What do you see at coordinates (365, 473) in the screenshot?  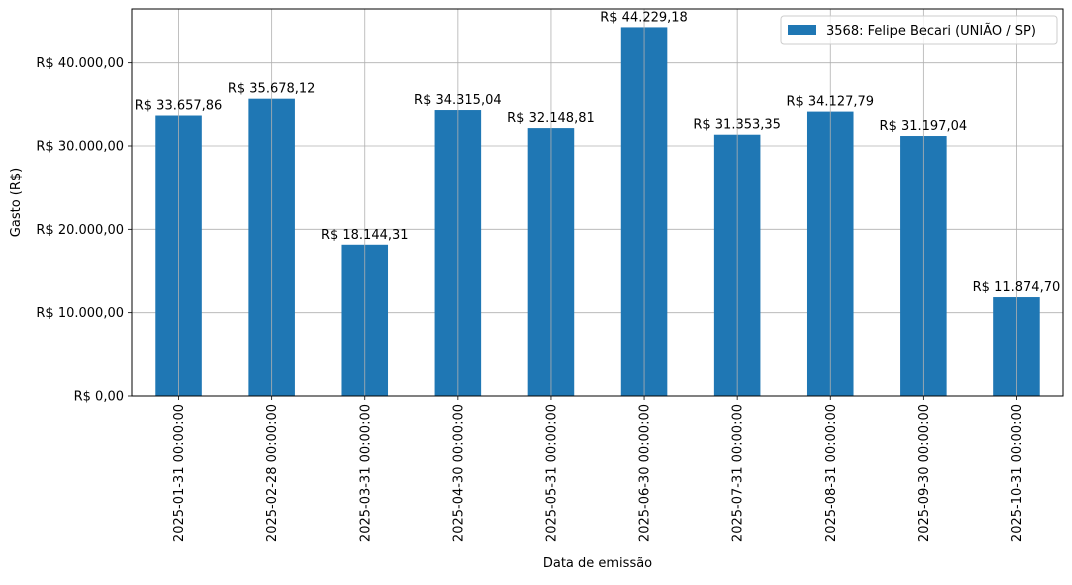 I see `x-tick-label: 2025-03-31 00:00:00` at bounding box center [365, 473].